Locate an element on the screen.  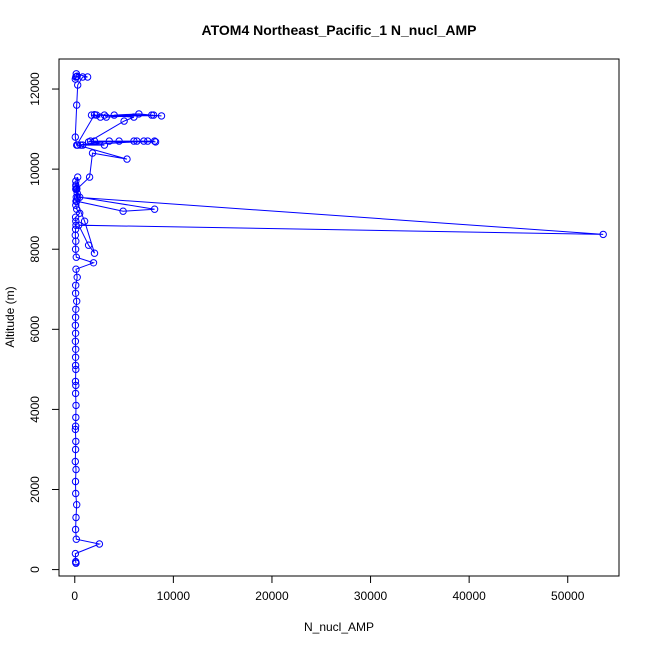
y-axis-label: Altitude (m) is located at coordinates (10, 316).